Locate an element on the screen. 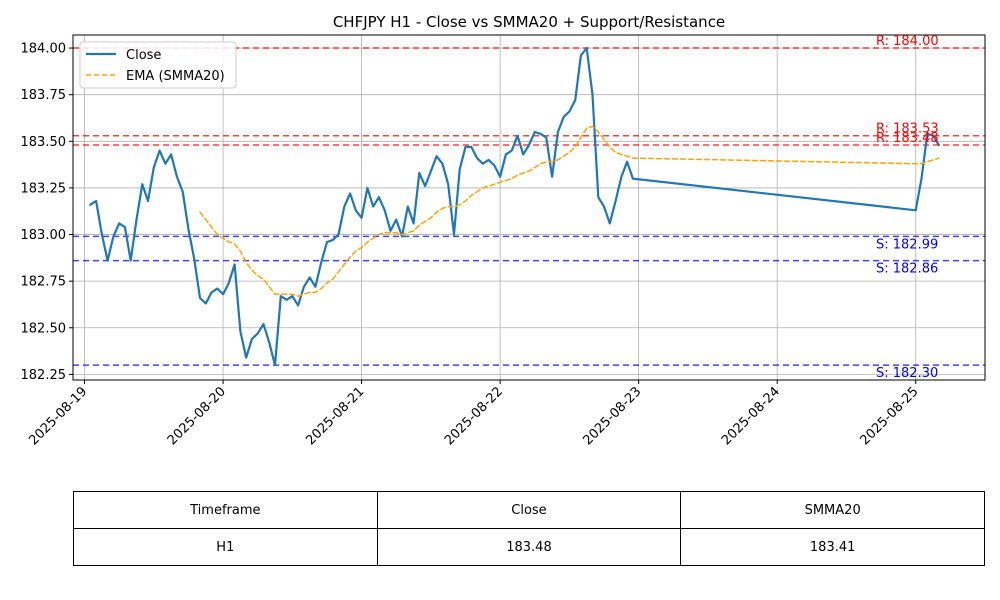  support-label: S: 182.99 is located at coordinates (907, 244).